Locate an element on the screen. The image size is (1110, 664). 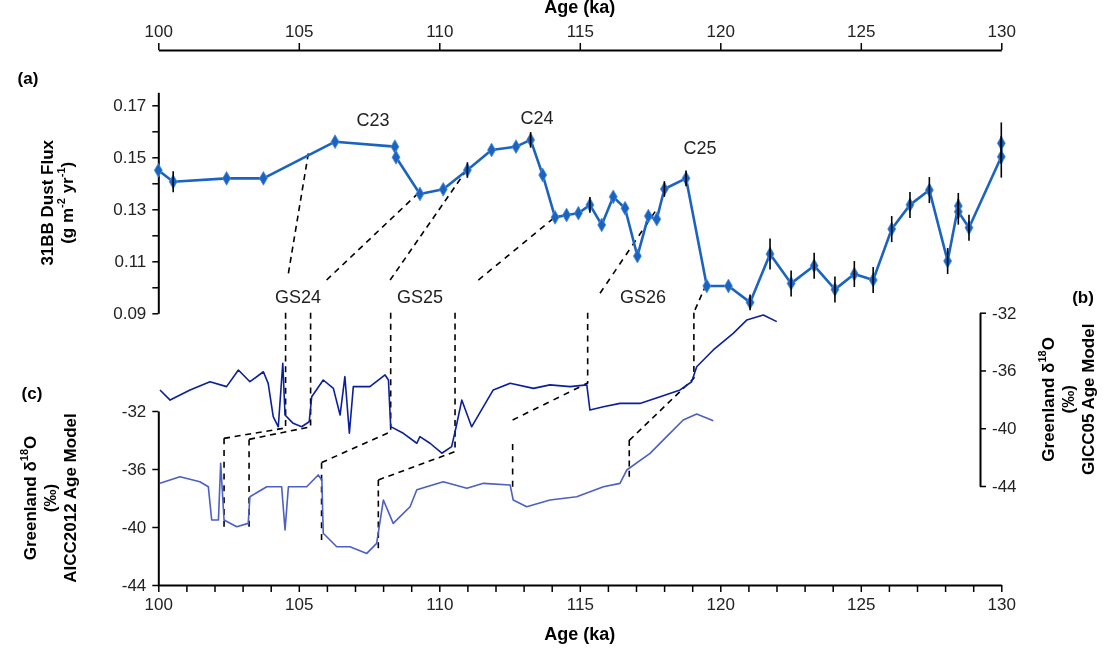
y-tick-label: 0.11 is located at coordinates (130, 262).